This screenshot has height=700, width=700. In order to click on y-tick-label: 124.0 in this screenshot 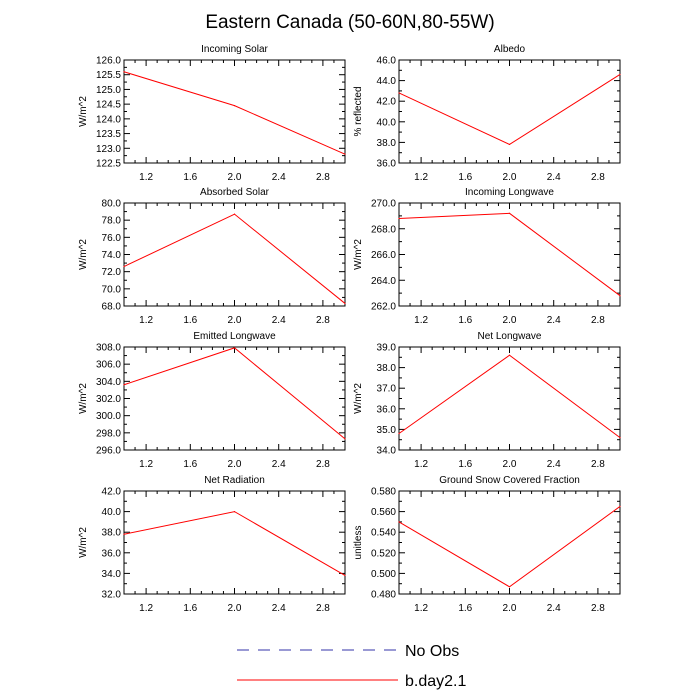, I will do `click(108, 119)`.